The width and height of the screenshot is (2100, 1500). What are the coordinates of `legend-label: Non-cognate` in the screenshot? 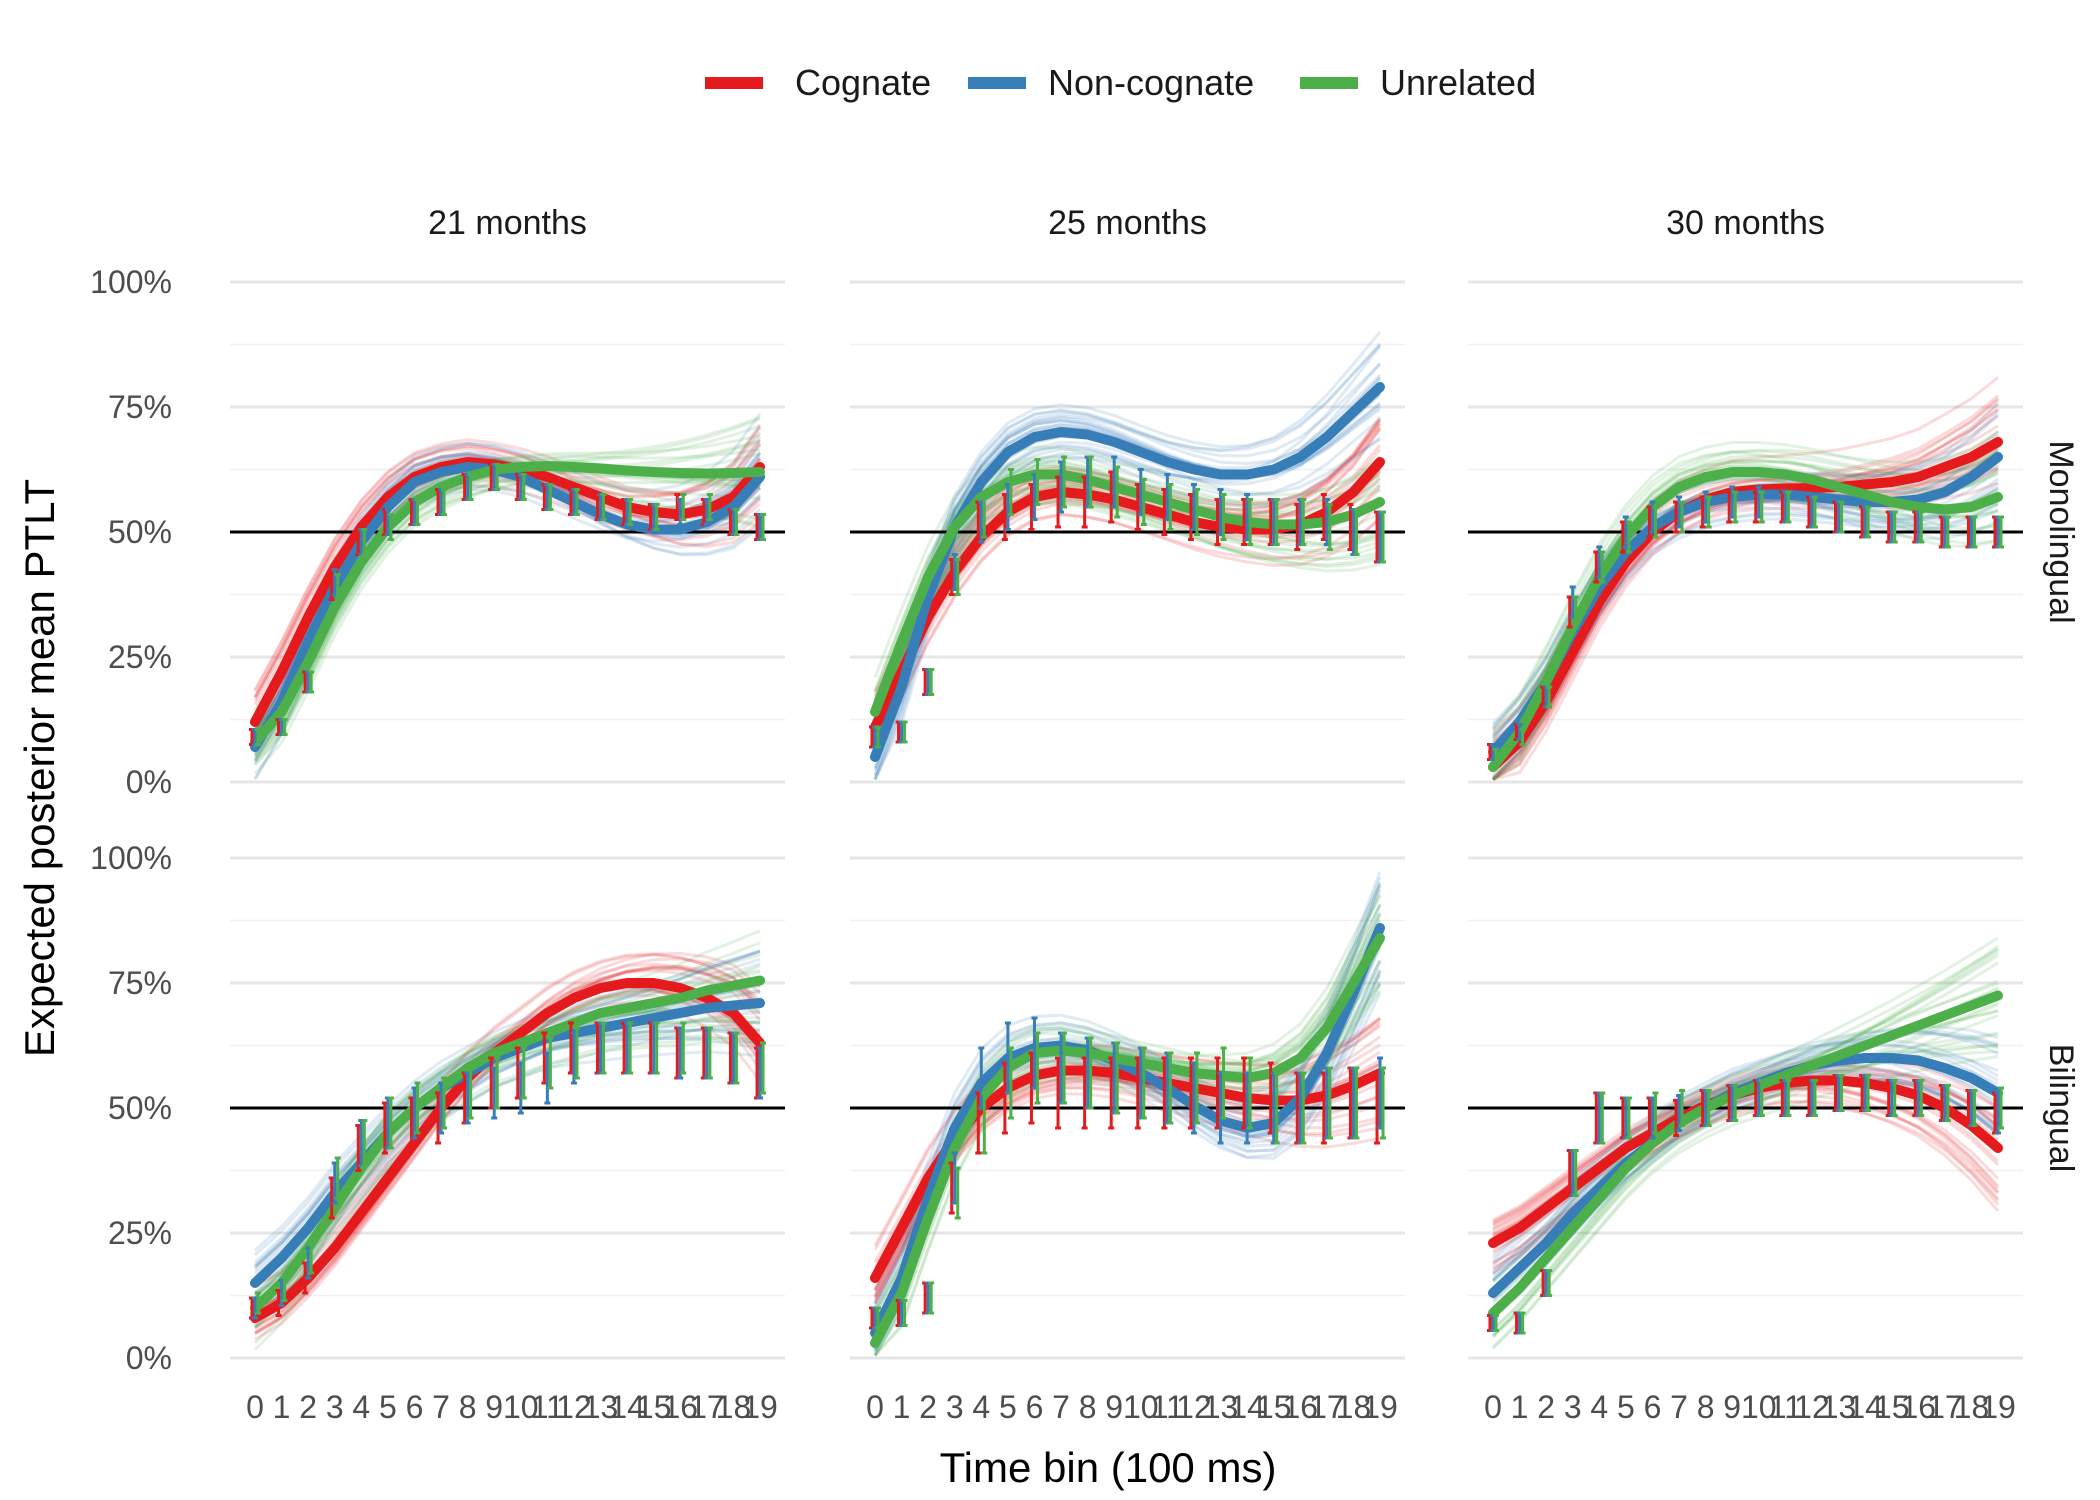 It's located at (1151, 82).